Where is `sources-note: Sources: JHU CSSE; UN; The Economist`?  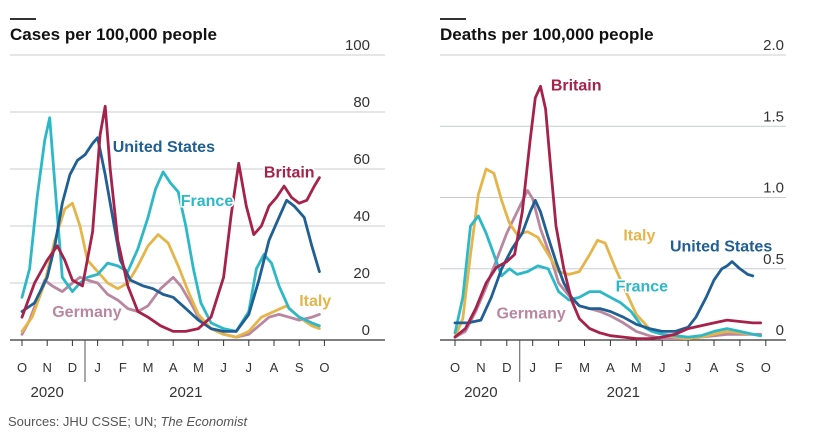 sources-note: Sources: JHU CSSE; UN; The Economist is located at coordinates (127, 421).